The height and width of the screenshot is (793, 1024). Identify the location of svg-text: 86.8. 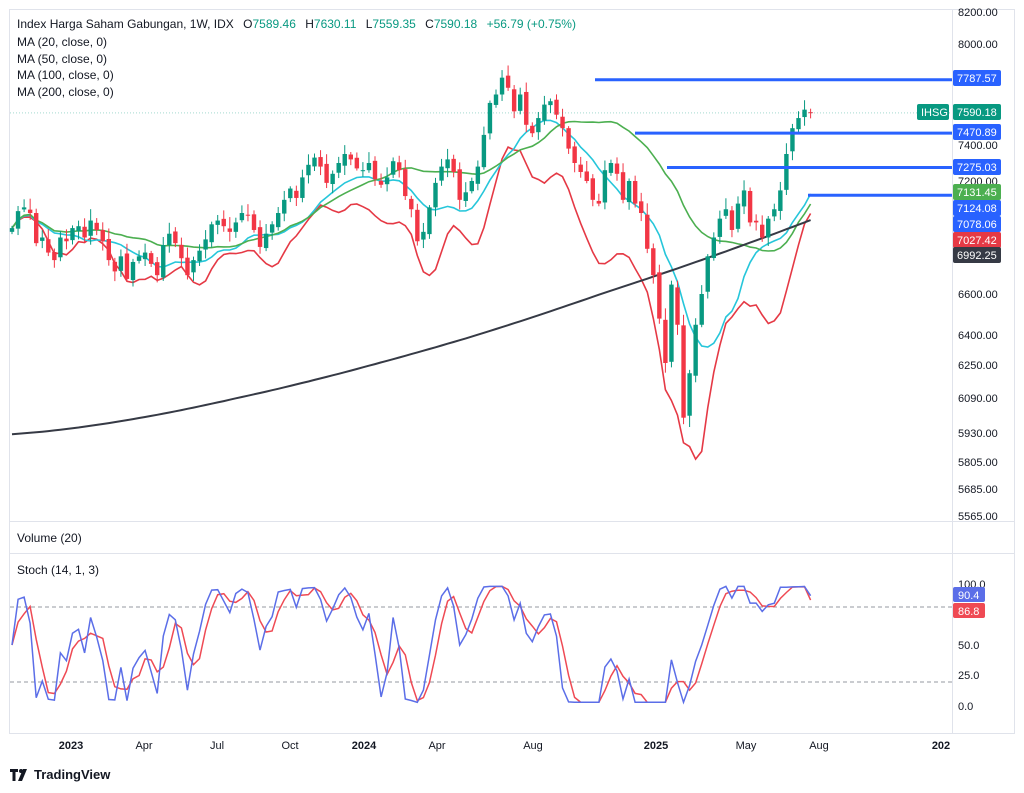
(968, 612).